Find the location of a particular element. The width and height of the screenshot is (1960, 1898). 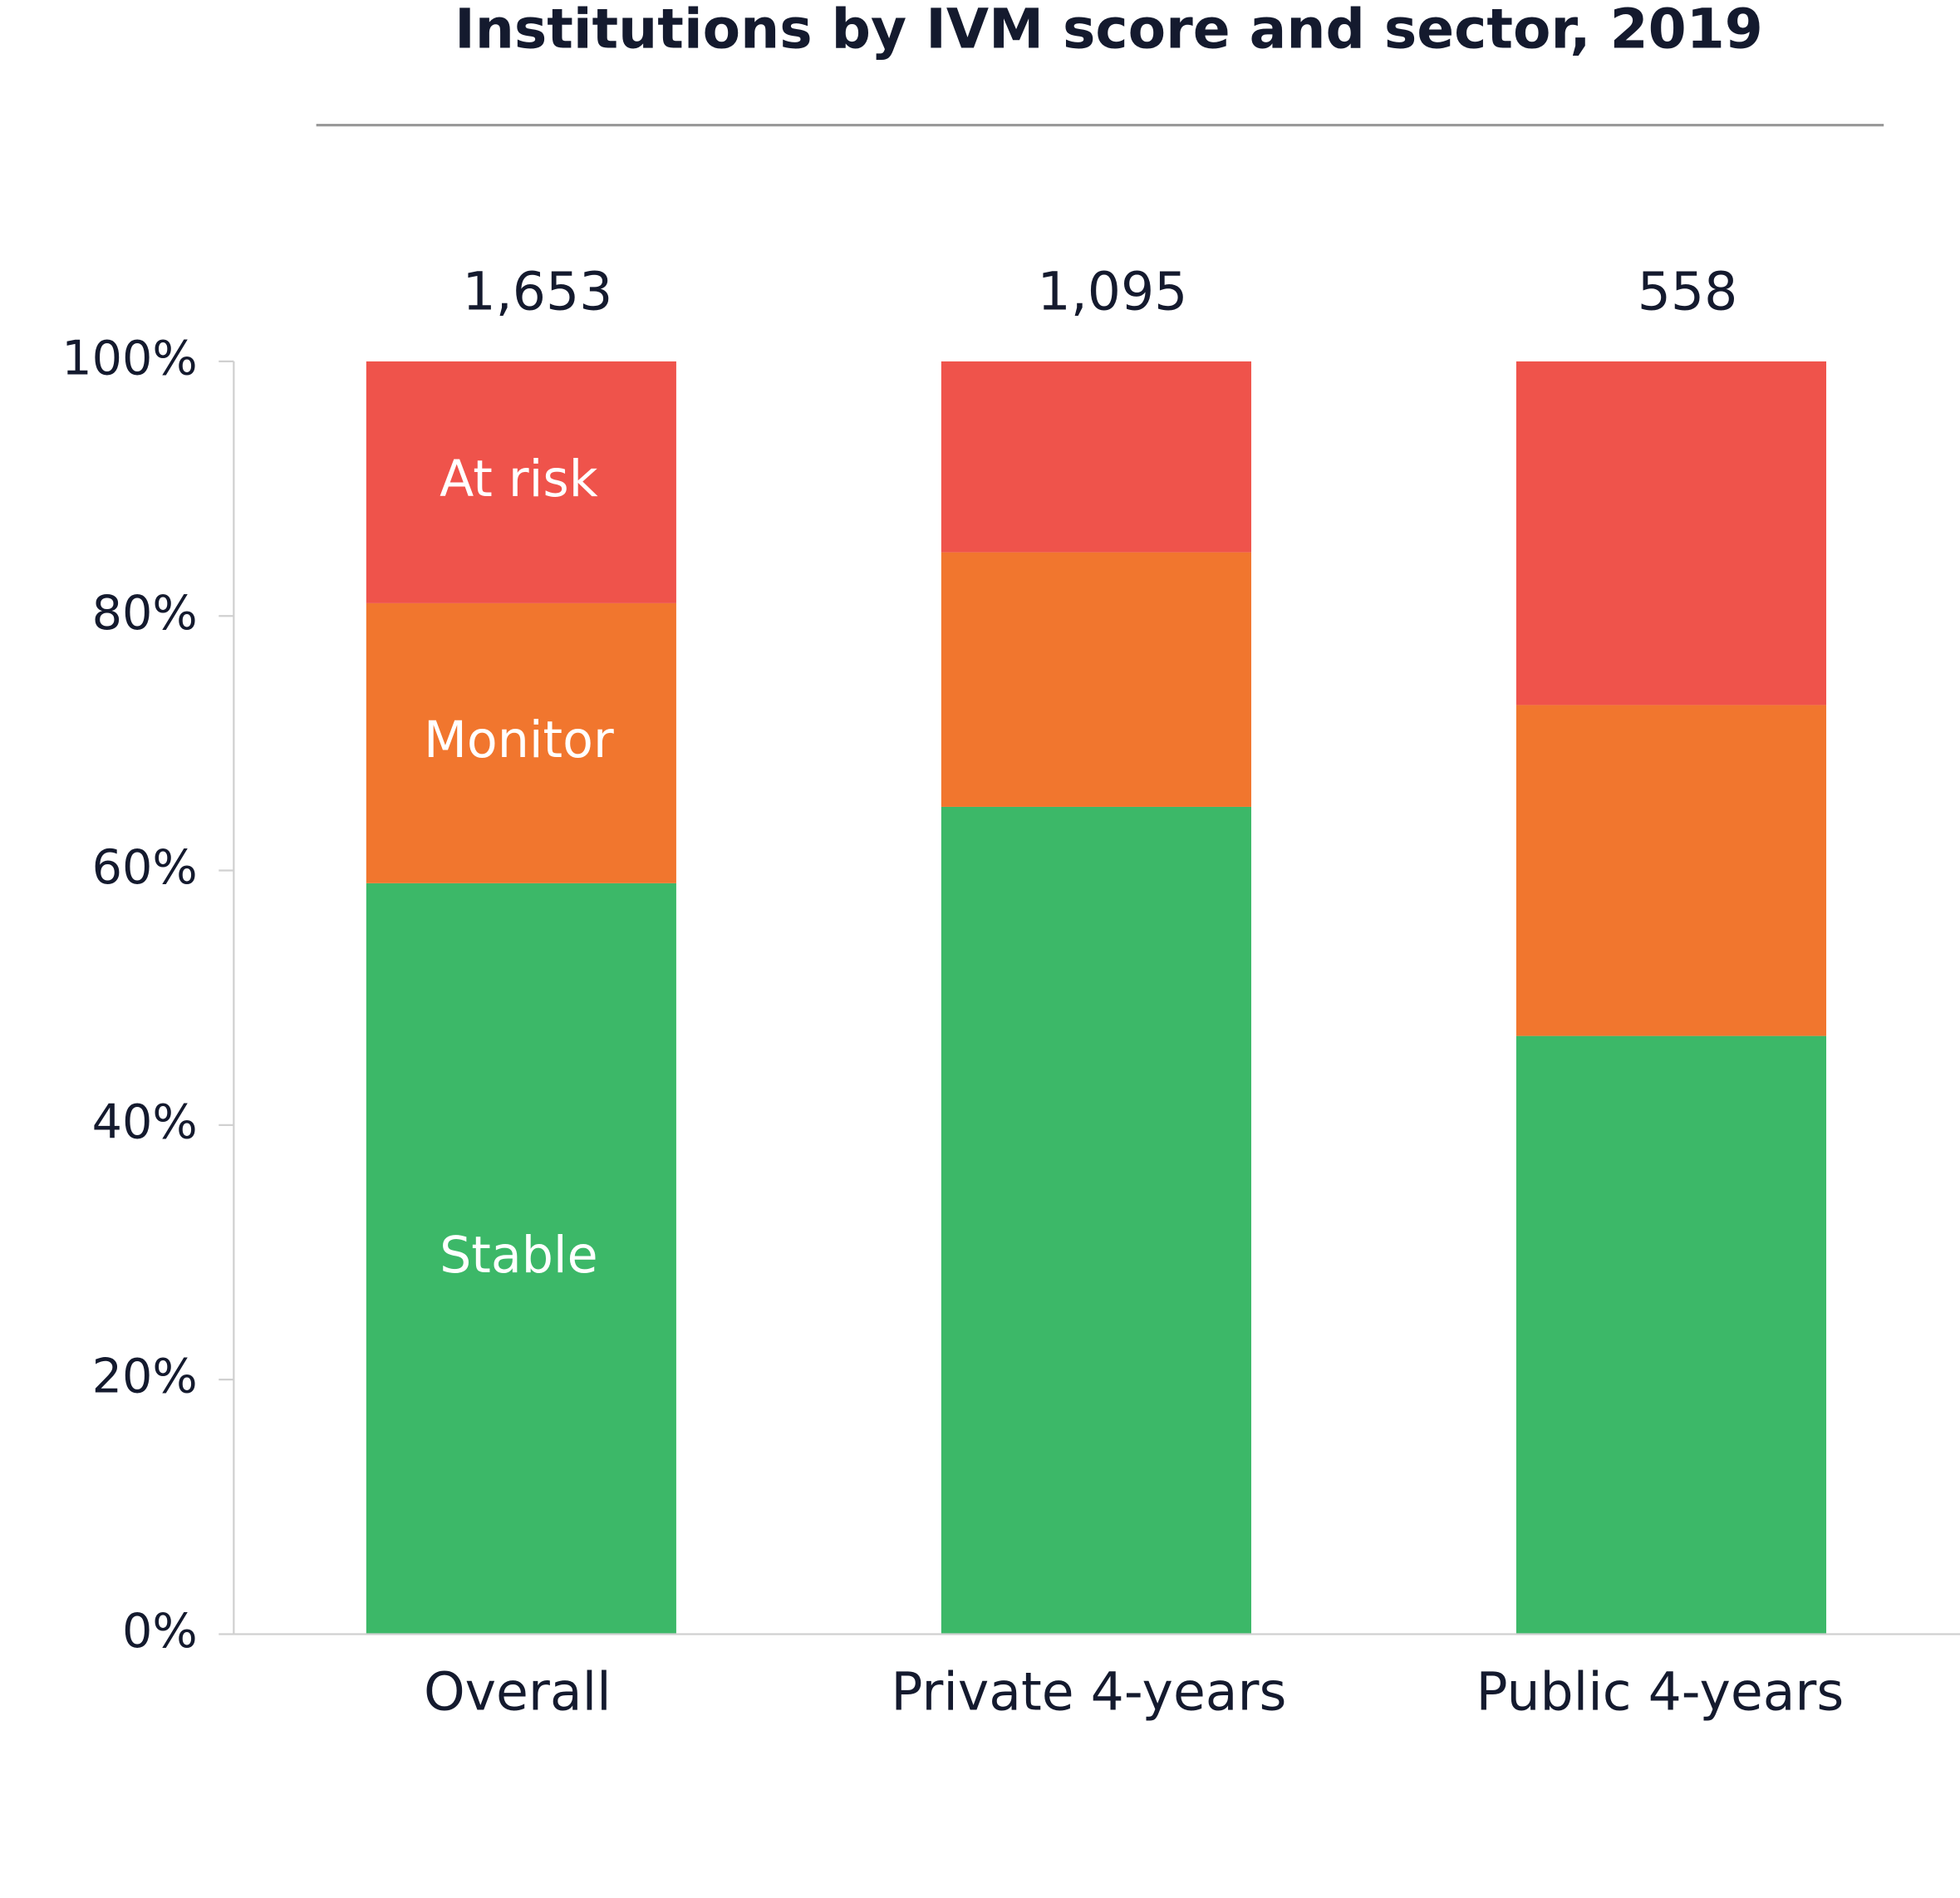

segment-label: At risk is located at coordinates (519, 479).